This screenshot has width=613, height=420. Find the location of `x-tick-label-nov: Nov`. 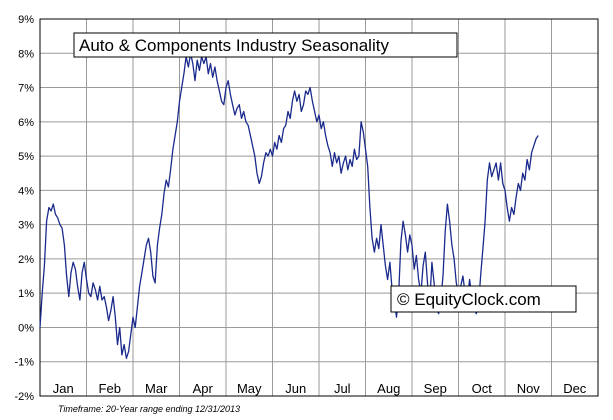

x-tick-label-nov: Nov is located at coordinates (529, 388).